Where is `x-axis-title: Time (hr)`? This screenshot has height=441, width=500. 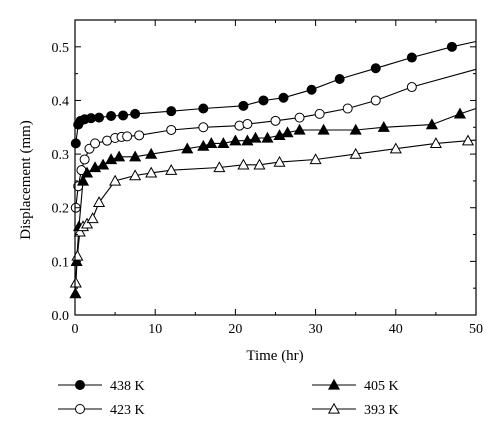 x-axis-title: Time (hr) is located at coordinates (274, 356).